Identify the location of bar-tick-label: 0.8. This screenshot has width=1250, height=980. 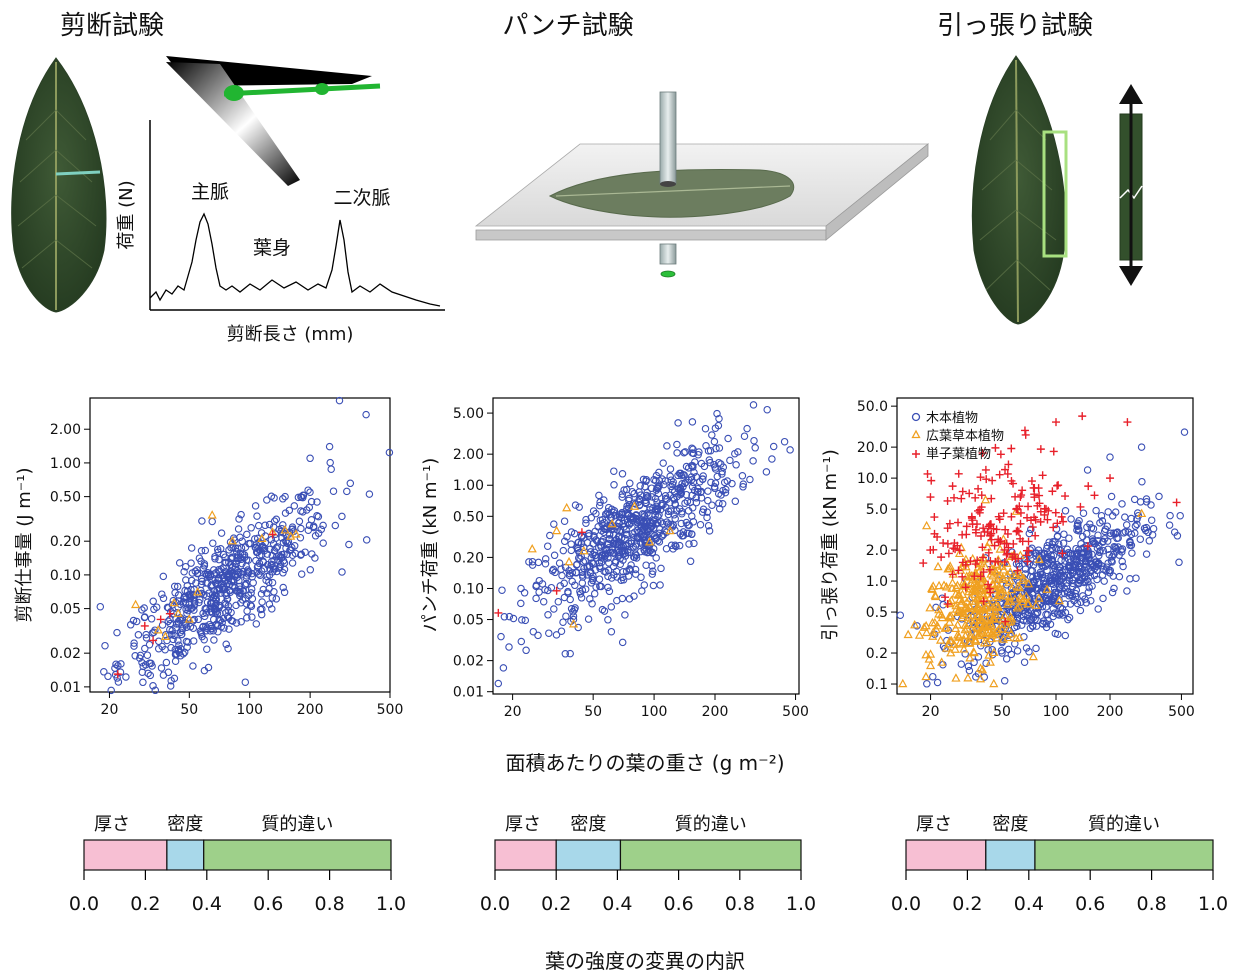
(740, 904).